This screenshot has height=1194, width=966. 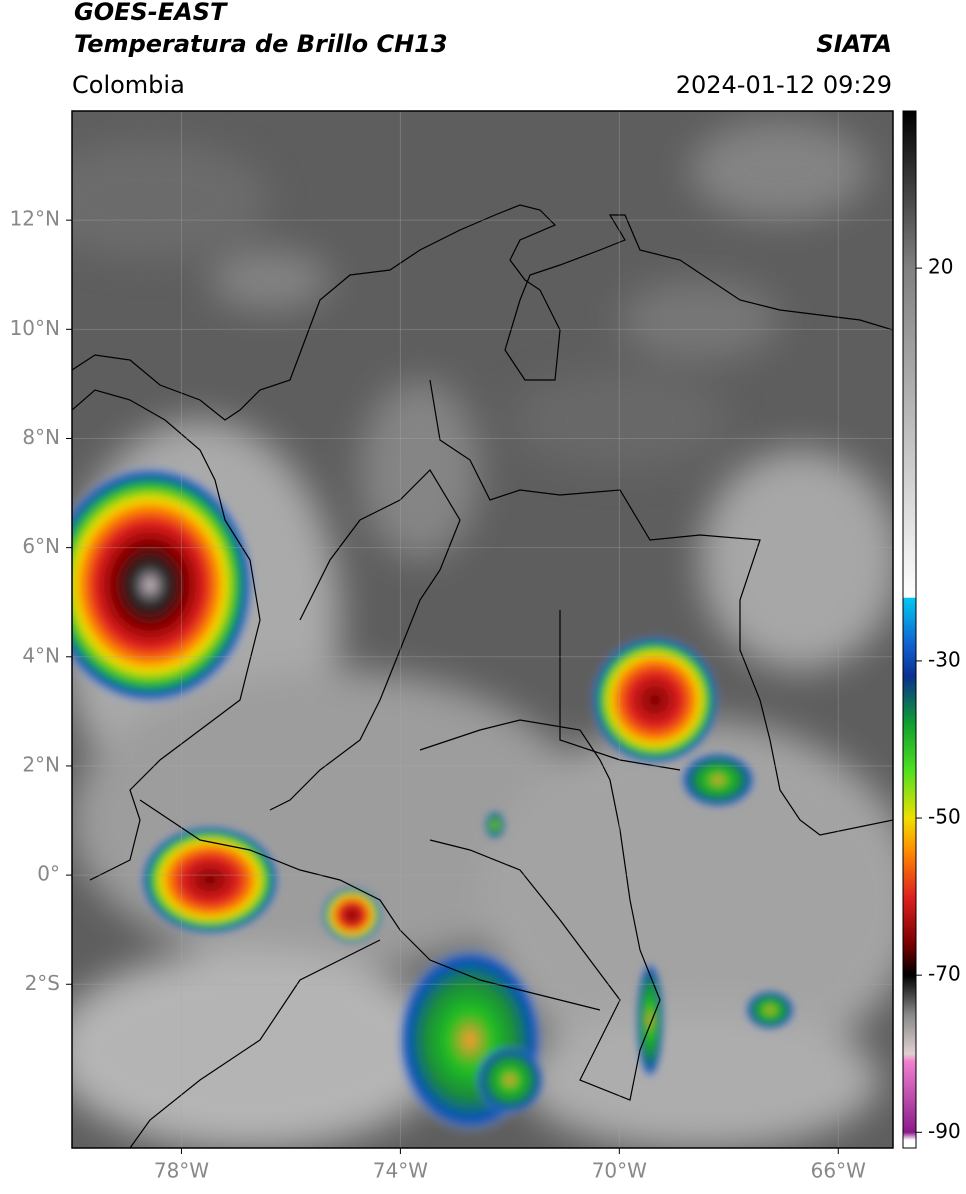 I want to click on colorbar, so click(x=909, y=629).